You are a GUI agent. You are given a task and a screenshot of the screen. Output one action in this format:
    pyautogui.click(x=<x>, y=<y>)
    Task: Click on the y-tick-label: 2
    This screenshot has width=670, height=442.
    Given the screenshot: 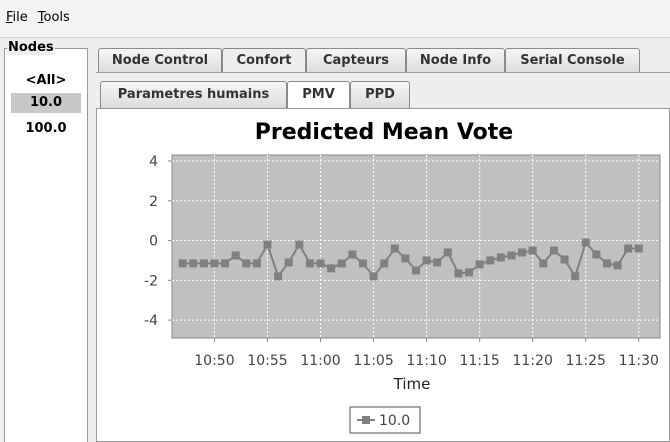 What is the action you would take?
    pyautogui.click(x=153, y=202)
    